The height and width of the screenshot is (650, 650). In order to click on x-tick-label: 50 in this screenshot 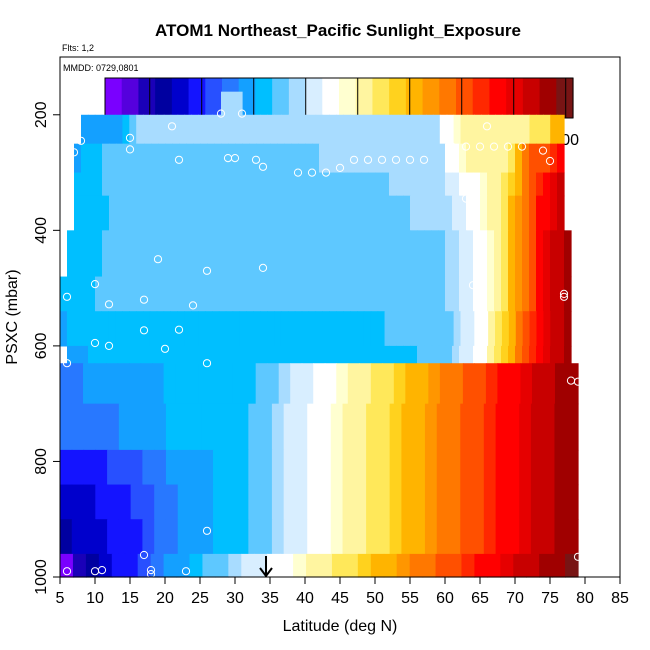, I will do `click(375, 598)`.